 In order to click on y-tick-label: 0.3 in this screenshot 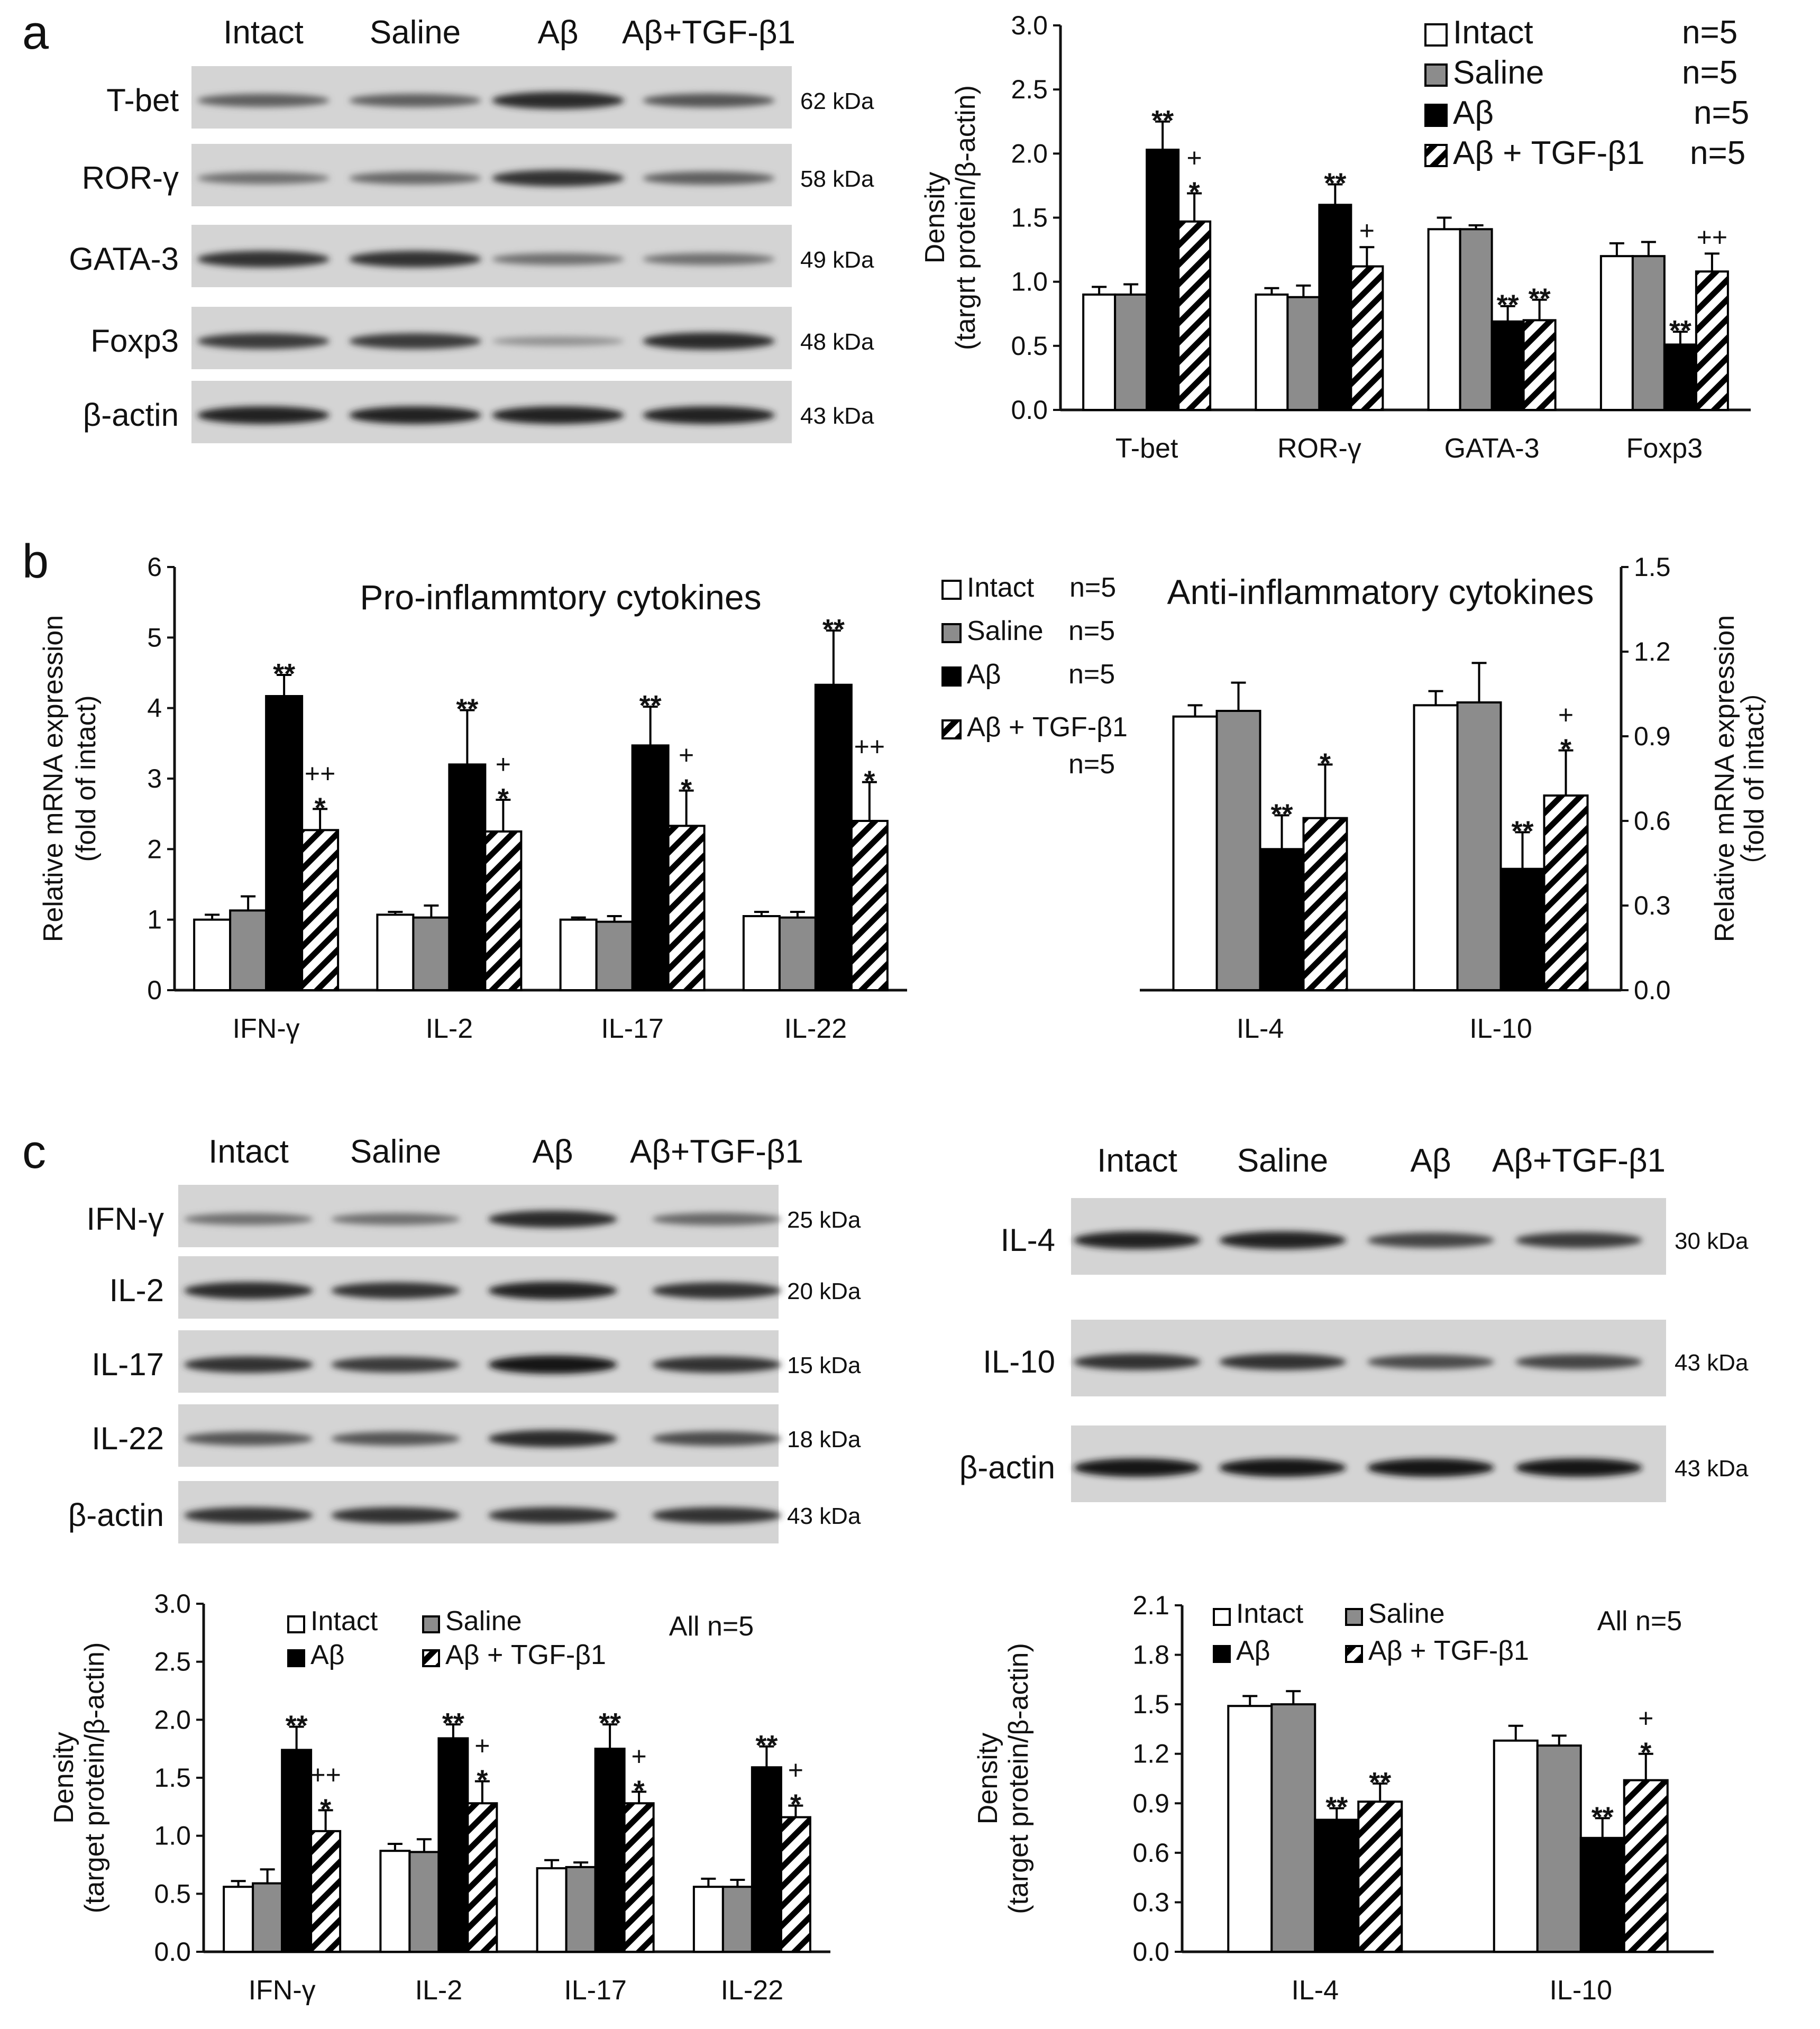, I will do `click(1652, 906)`.